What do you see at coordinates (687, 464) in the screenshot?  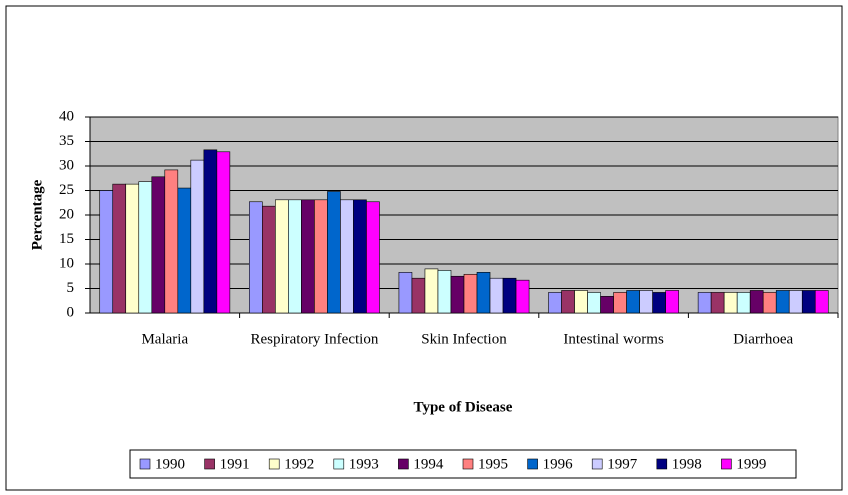 I see `legend-label: 1998` at bounding box center [687, 464].